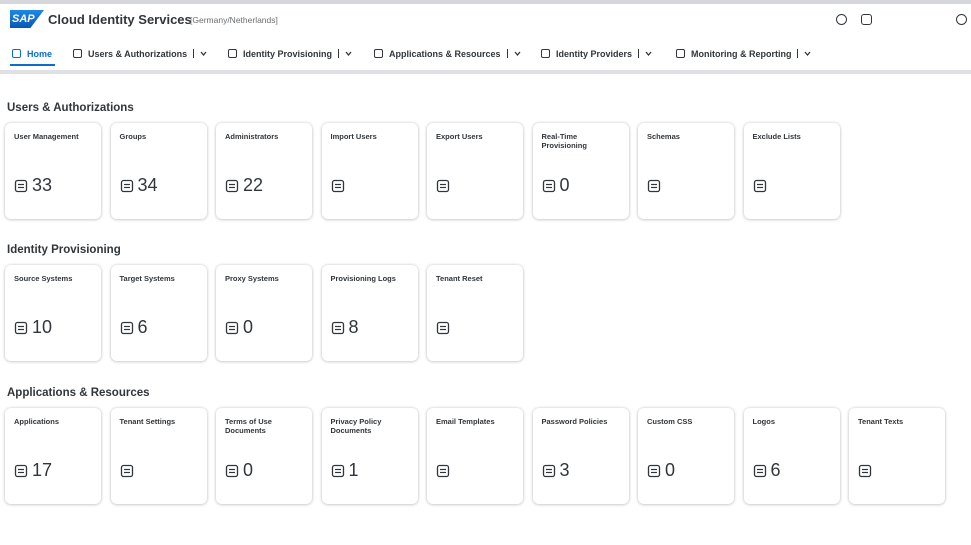 Image resolution: width=971 pixels, height=545 pixels. I want to click on tile-label: Real-Time Provisioning, so click(564, 141).